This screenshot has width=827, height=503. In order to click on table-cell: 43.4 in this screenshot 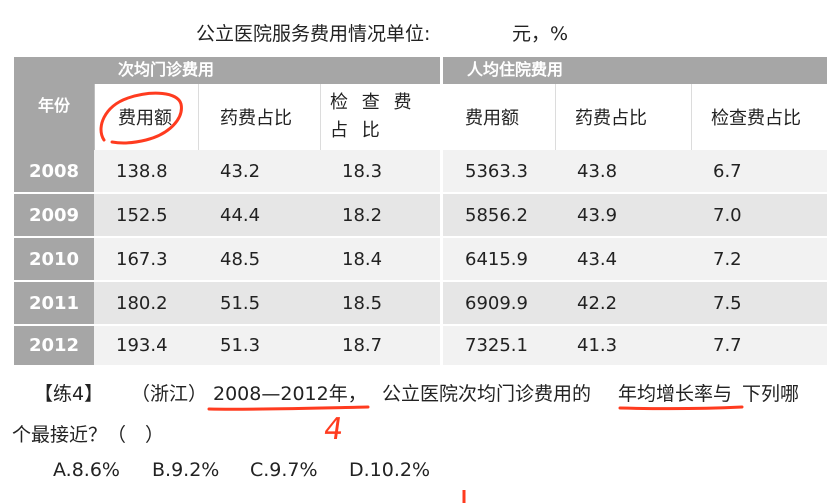, I will do `click(623, 259)`.